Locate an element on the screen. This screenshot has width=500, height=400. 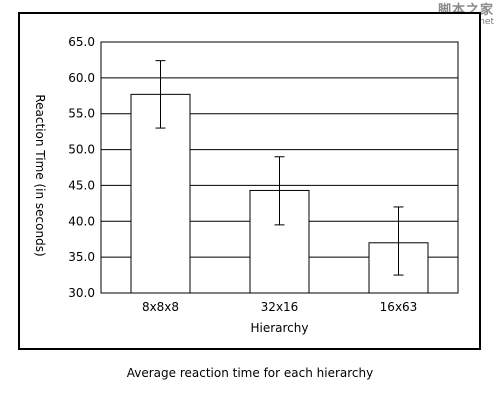
x-tick-label: 16x63 is located at coordinates (399, 307).